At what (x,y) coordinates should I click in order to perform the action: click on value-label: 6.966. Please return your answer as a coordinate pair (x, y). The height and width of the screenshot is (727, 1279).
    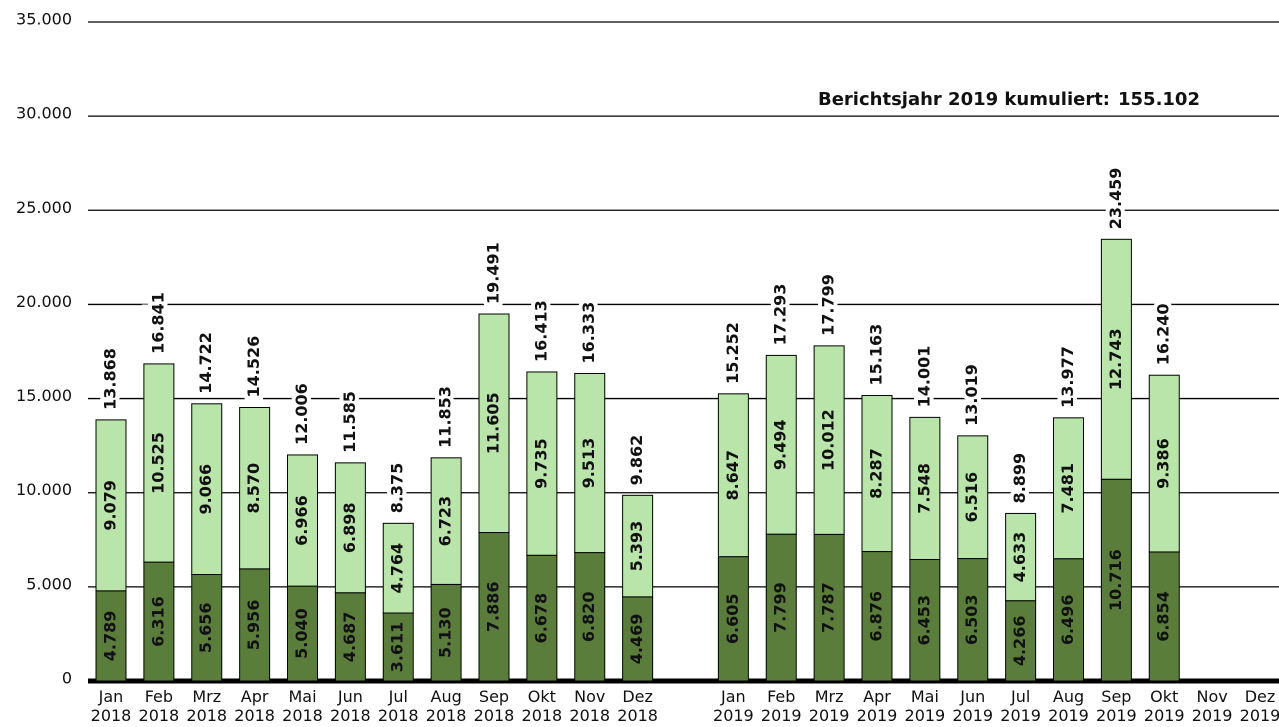
    Looking at the image, I should click on (301, 520).